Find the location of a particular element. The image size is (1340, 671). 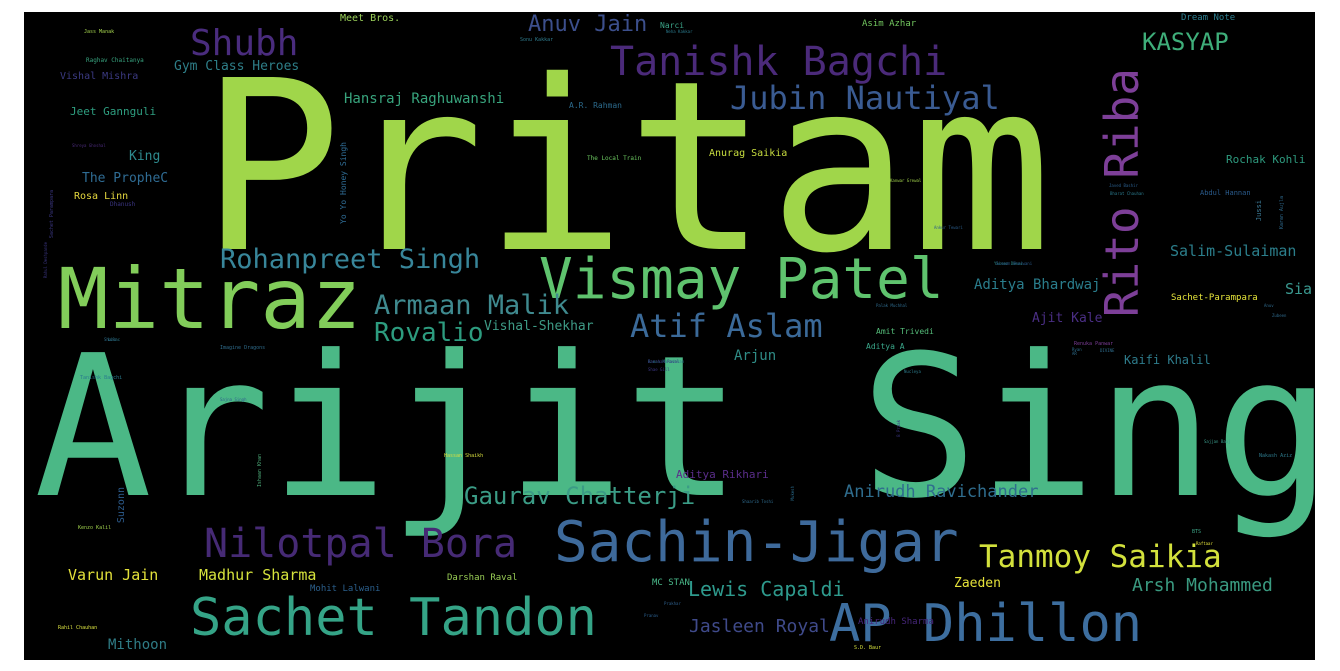

word-varun-jain: Varun Jain is located at coordinates (113, 575).